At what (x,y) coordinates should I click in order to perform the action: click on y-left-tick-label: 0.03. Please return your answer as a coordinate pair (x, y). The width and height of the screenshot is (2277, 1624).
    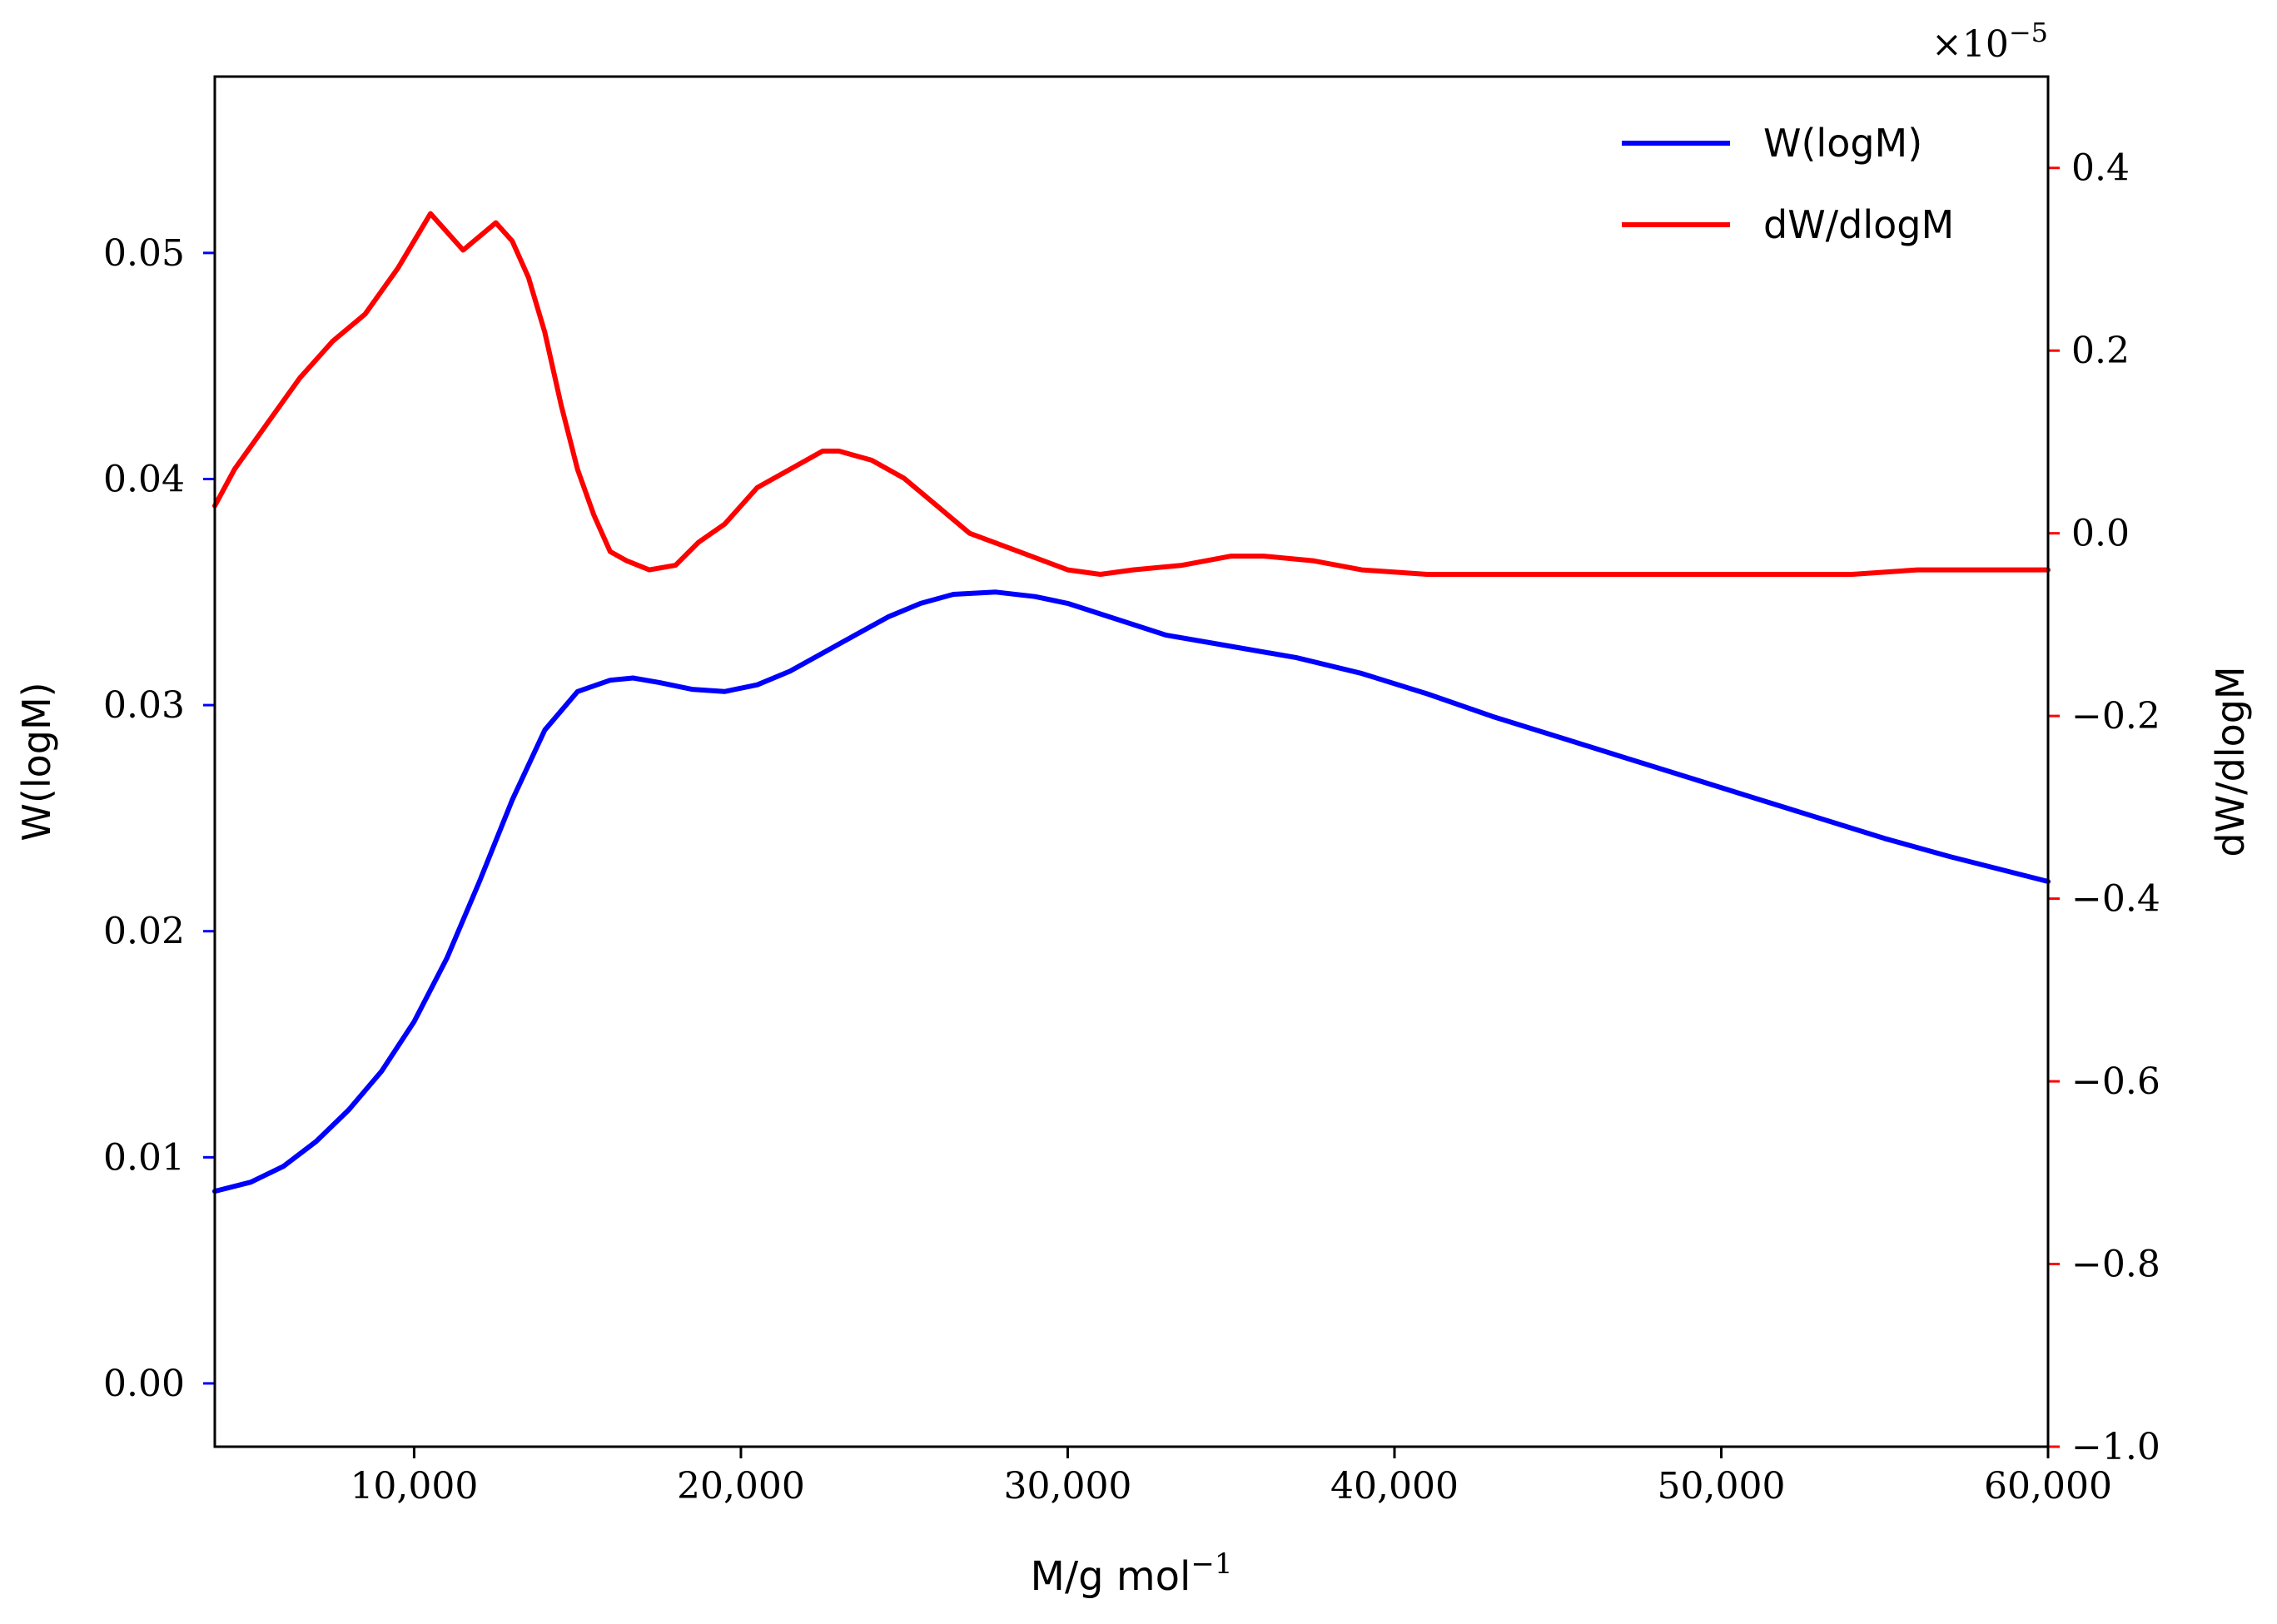
    Looking at the image, I should click on (144, 706).